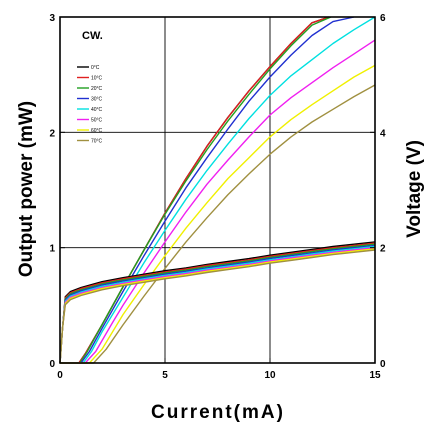  I want to click on y-right-tick-label-1: 2, so click(383, 249).